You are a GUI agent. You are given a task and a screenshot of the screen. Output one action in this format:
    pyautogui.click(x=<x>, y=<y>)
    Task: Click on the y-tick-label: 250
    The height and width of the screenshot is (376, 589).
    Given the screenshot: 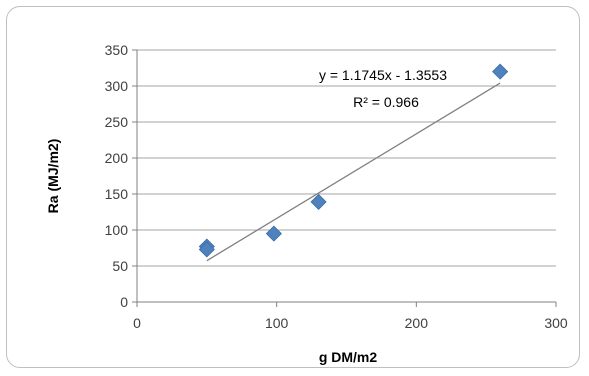 What is the action you would take?
    pyautogui.click(x=117, y=122)
    